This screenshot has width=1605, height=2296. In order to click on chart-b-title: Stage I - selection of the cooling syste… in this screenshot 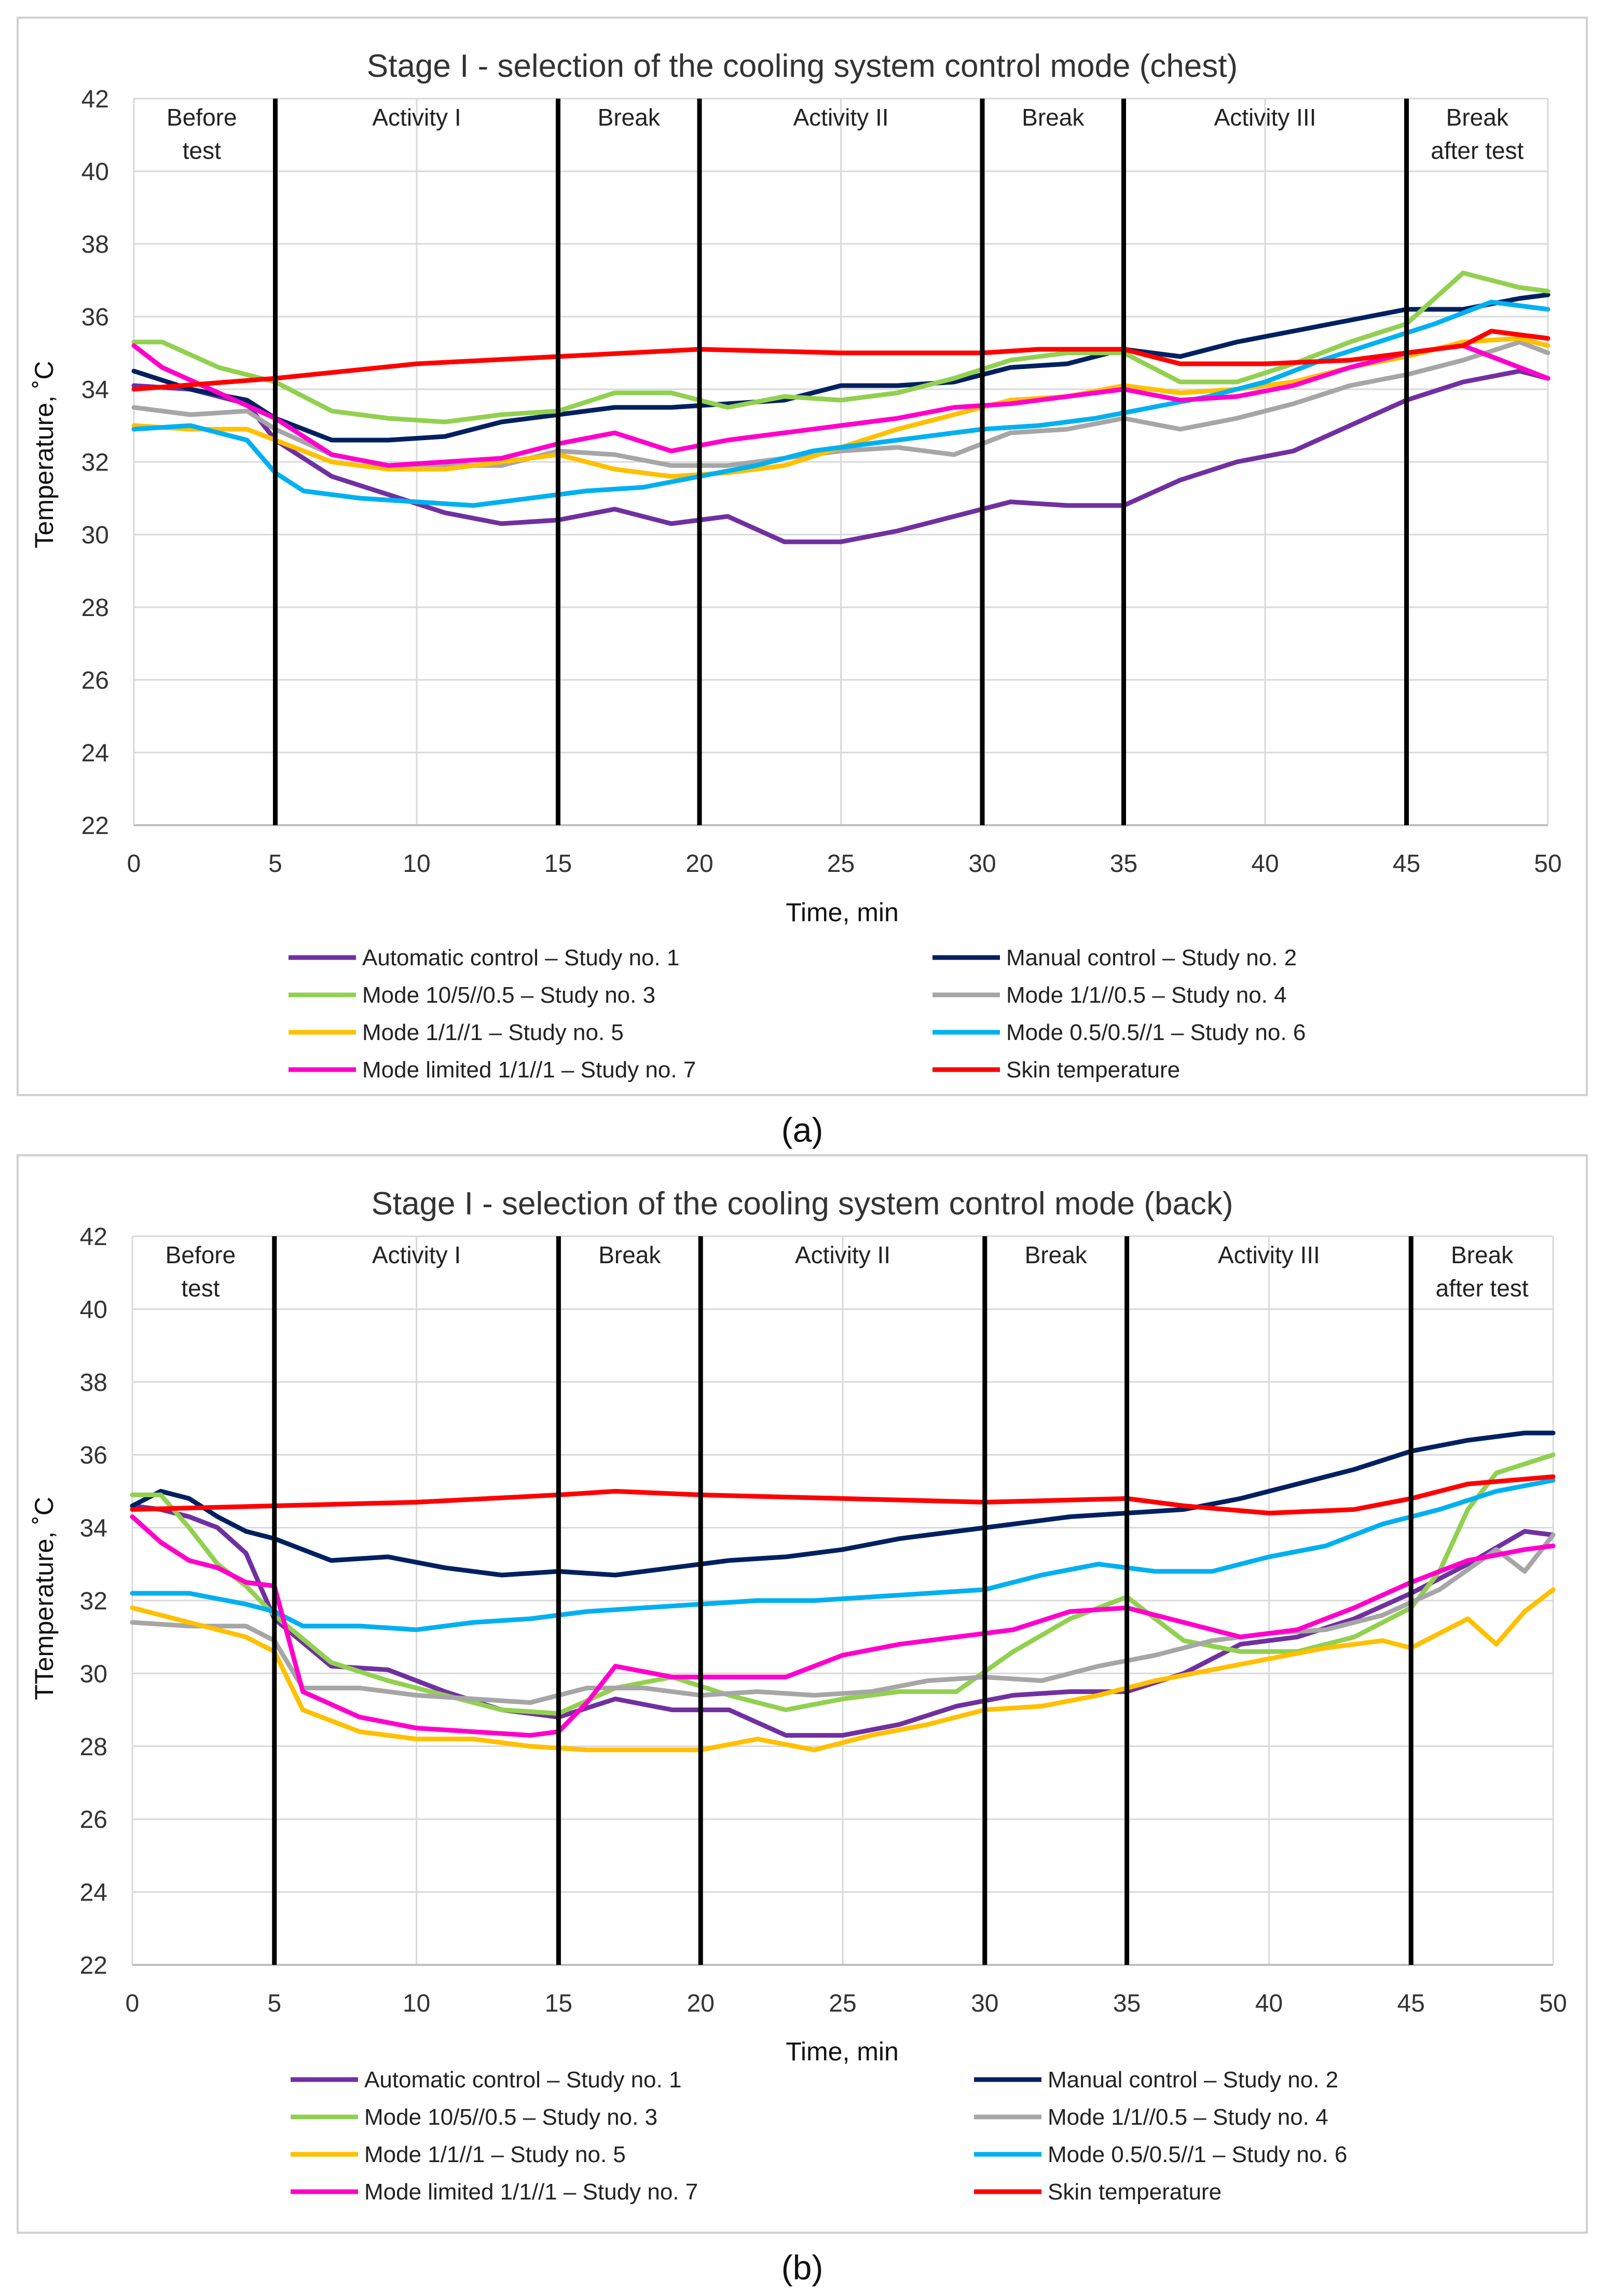, I will do `click(802, 1204)`.